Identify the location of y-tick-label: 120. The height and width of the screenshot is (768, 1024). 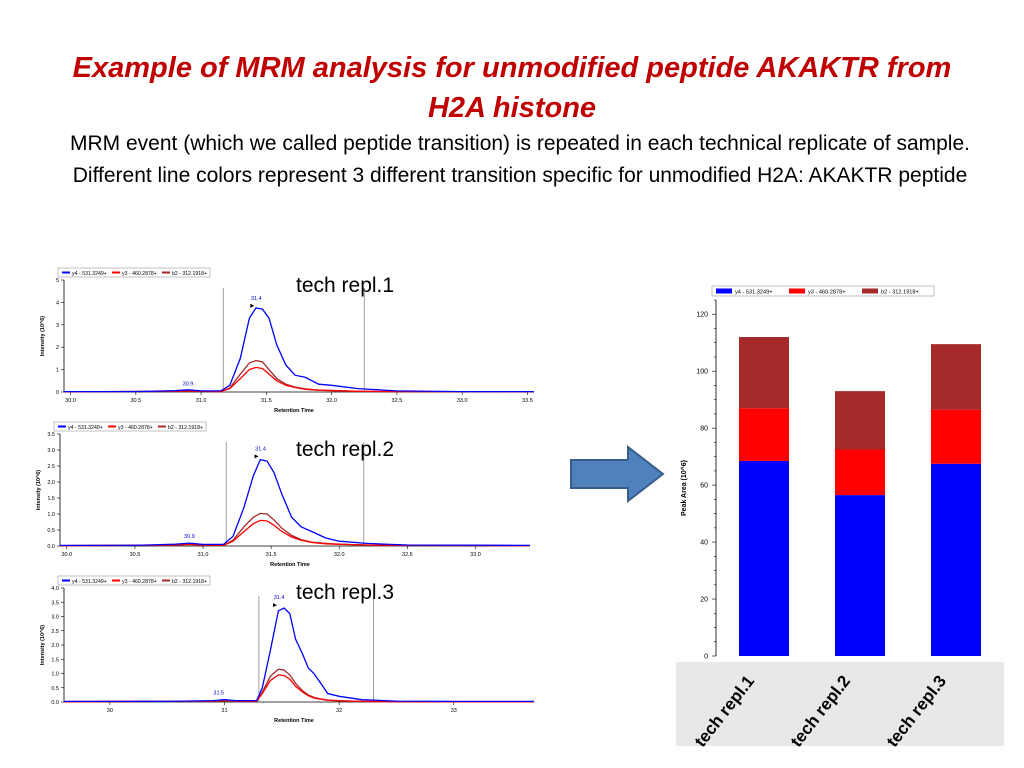
(702, 315).